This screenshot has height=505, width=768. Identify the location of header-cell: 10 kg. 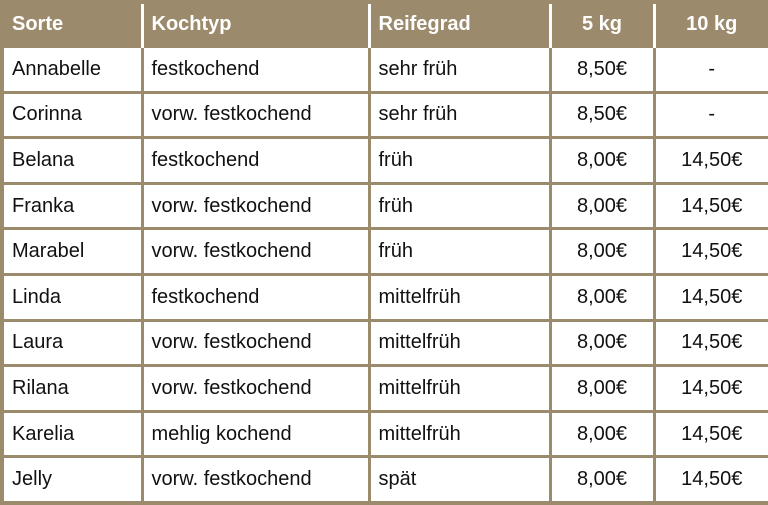
(710, 24).